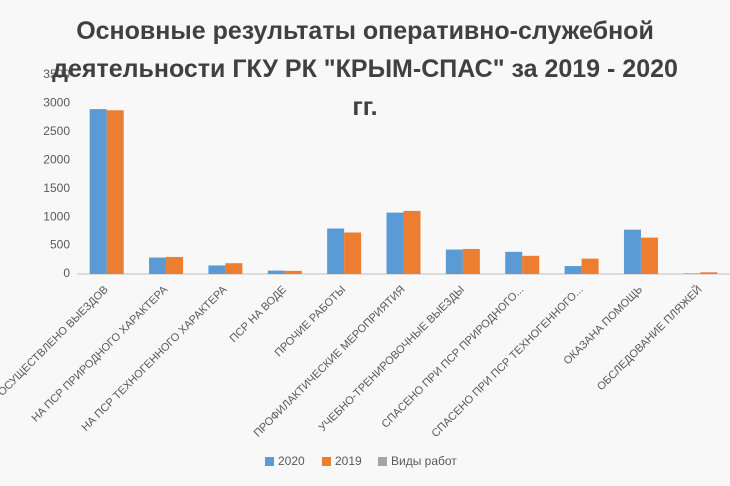 Image resolution: width=730 pixels, height=486 pixels. I want to click on y-tick-label: 2000, so click(56, 159).